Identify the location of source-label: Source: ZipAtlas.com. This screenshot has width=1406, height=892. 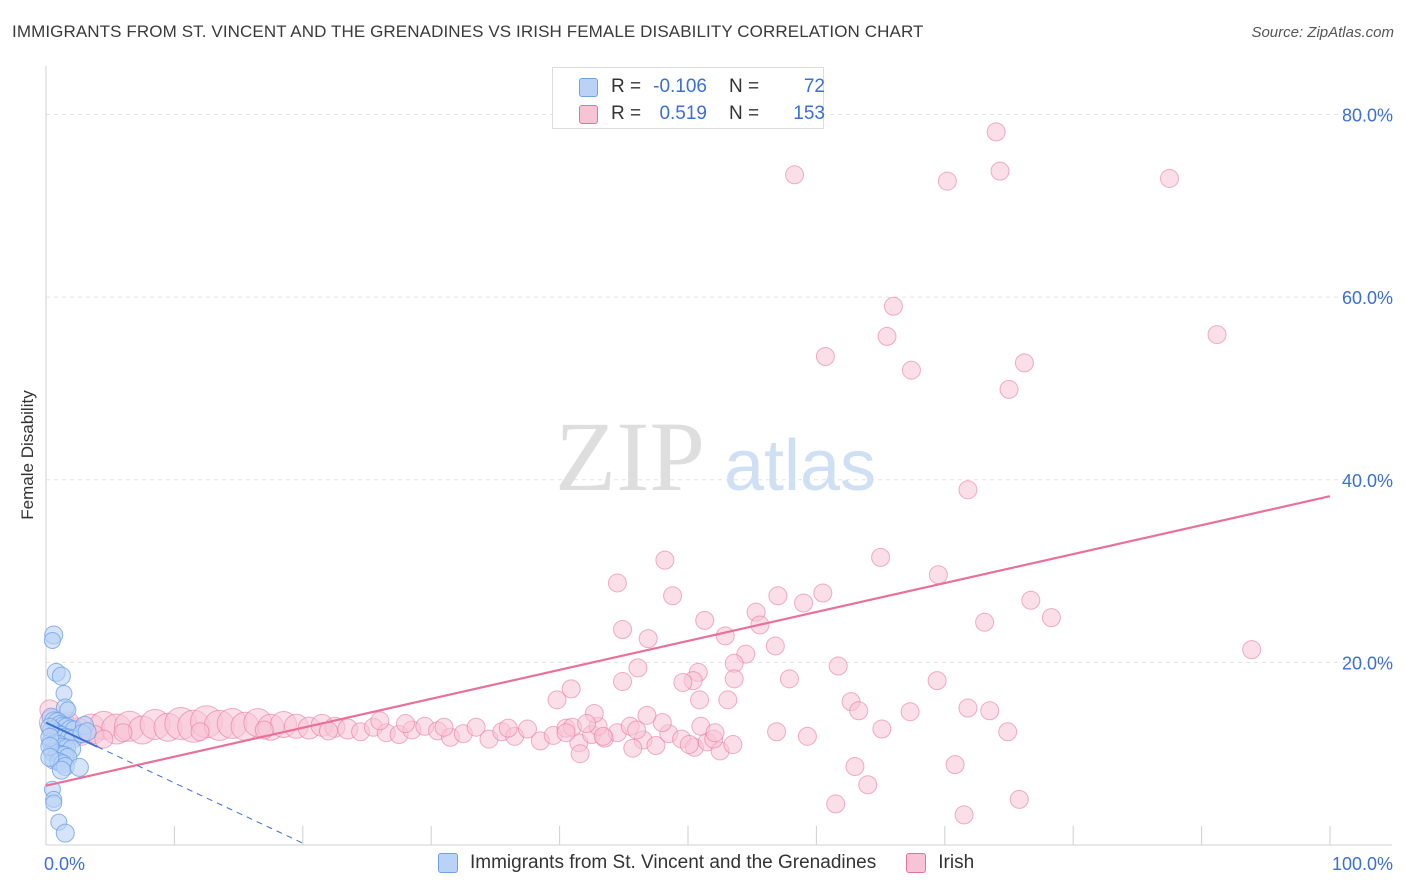
(1322, 32).